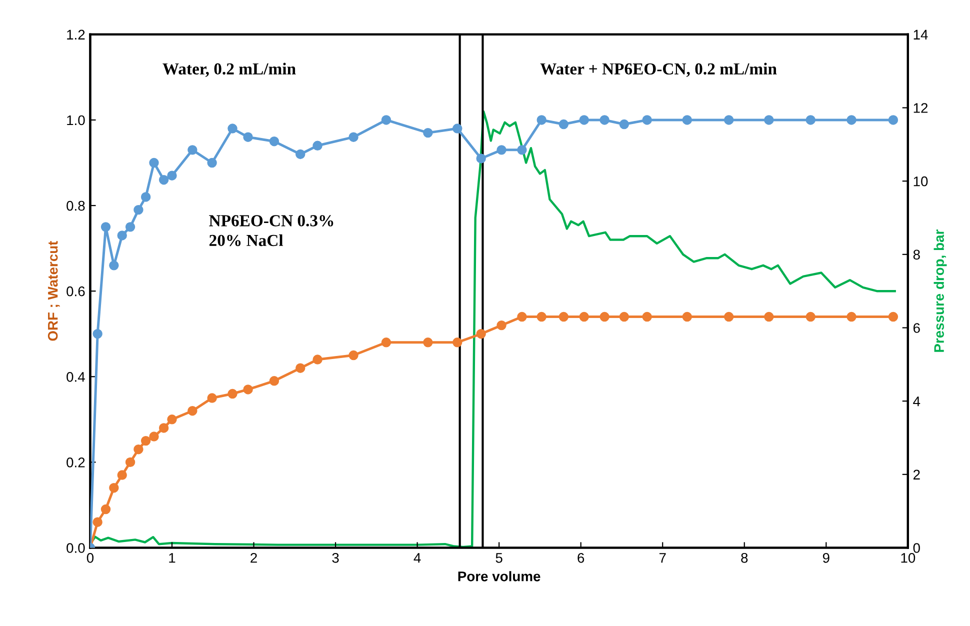  What do you see at coordinates (940, 291) in the screenshot?
I see `y2-axis-title: Pressure drop, bar` at bounding box center [940, 291].